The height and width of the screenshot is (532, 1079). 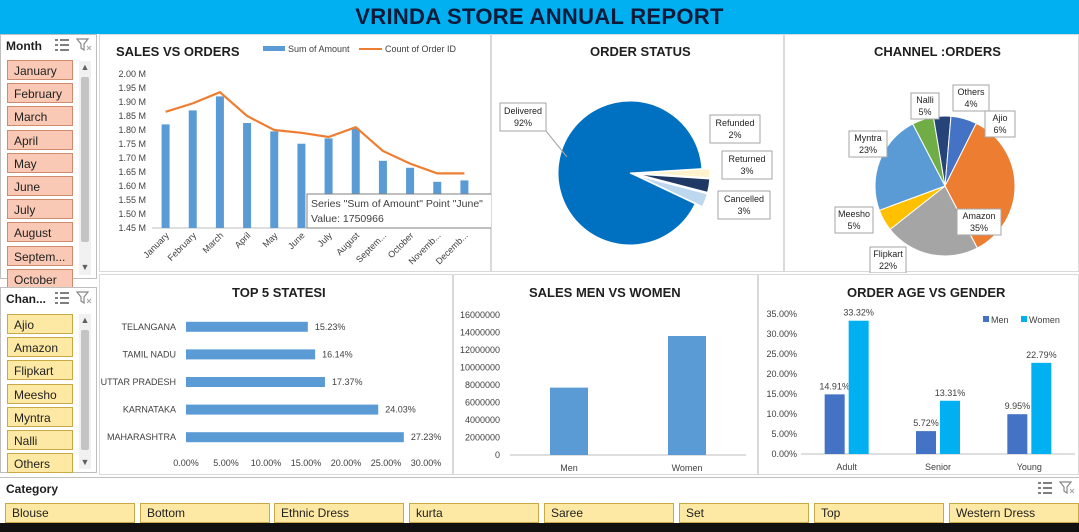 I want to click on legend-swatch-women, so click(x=1024, y=319).